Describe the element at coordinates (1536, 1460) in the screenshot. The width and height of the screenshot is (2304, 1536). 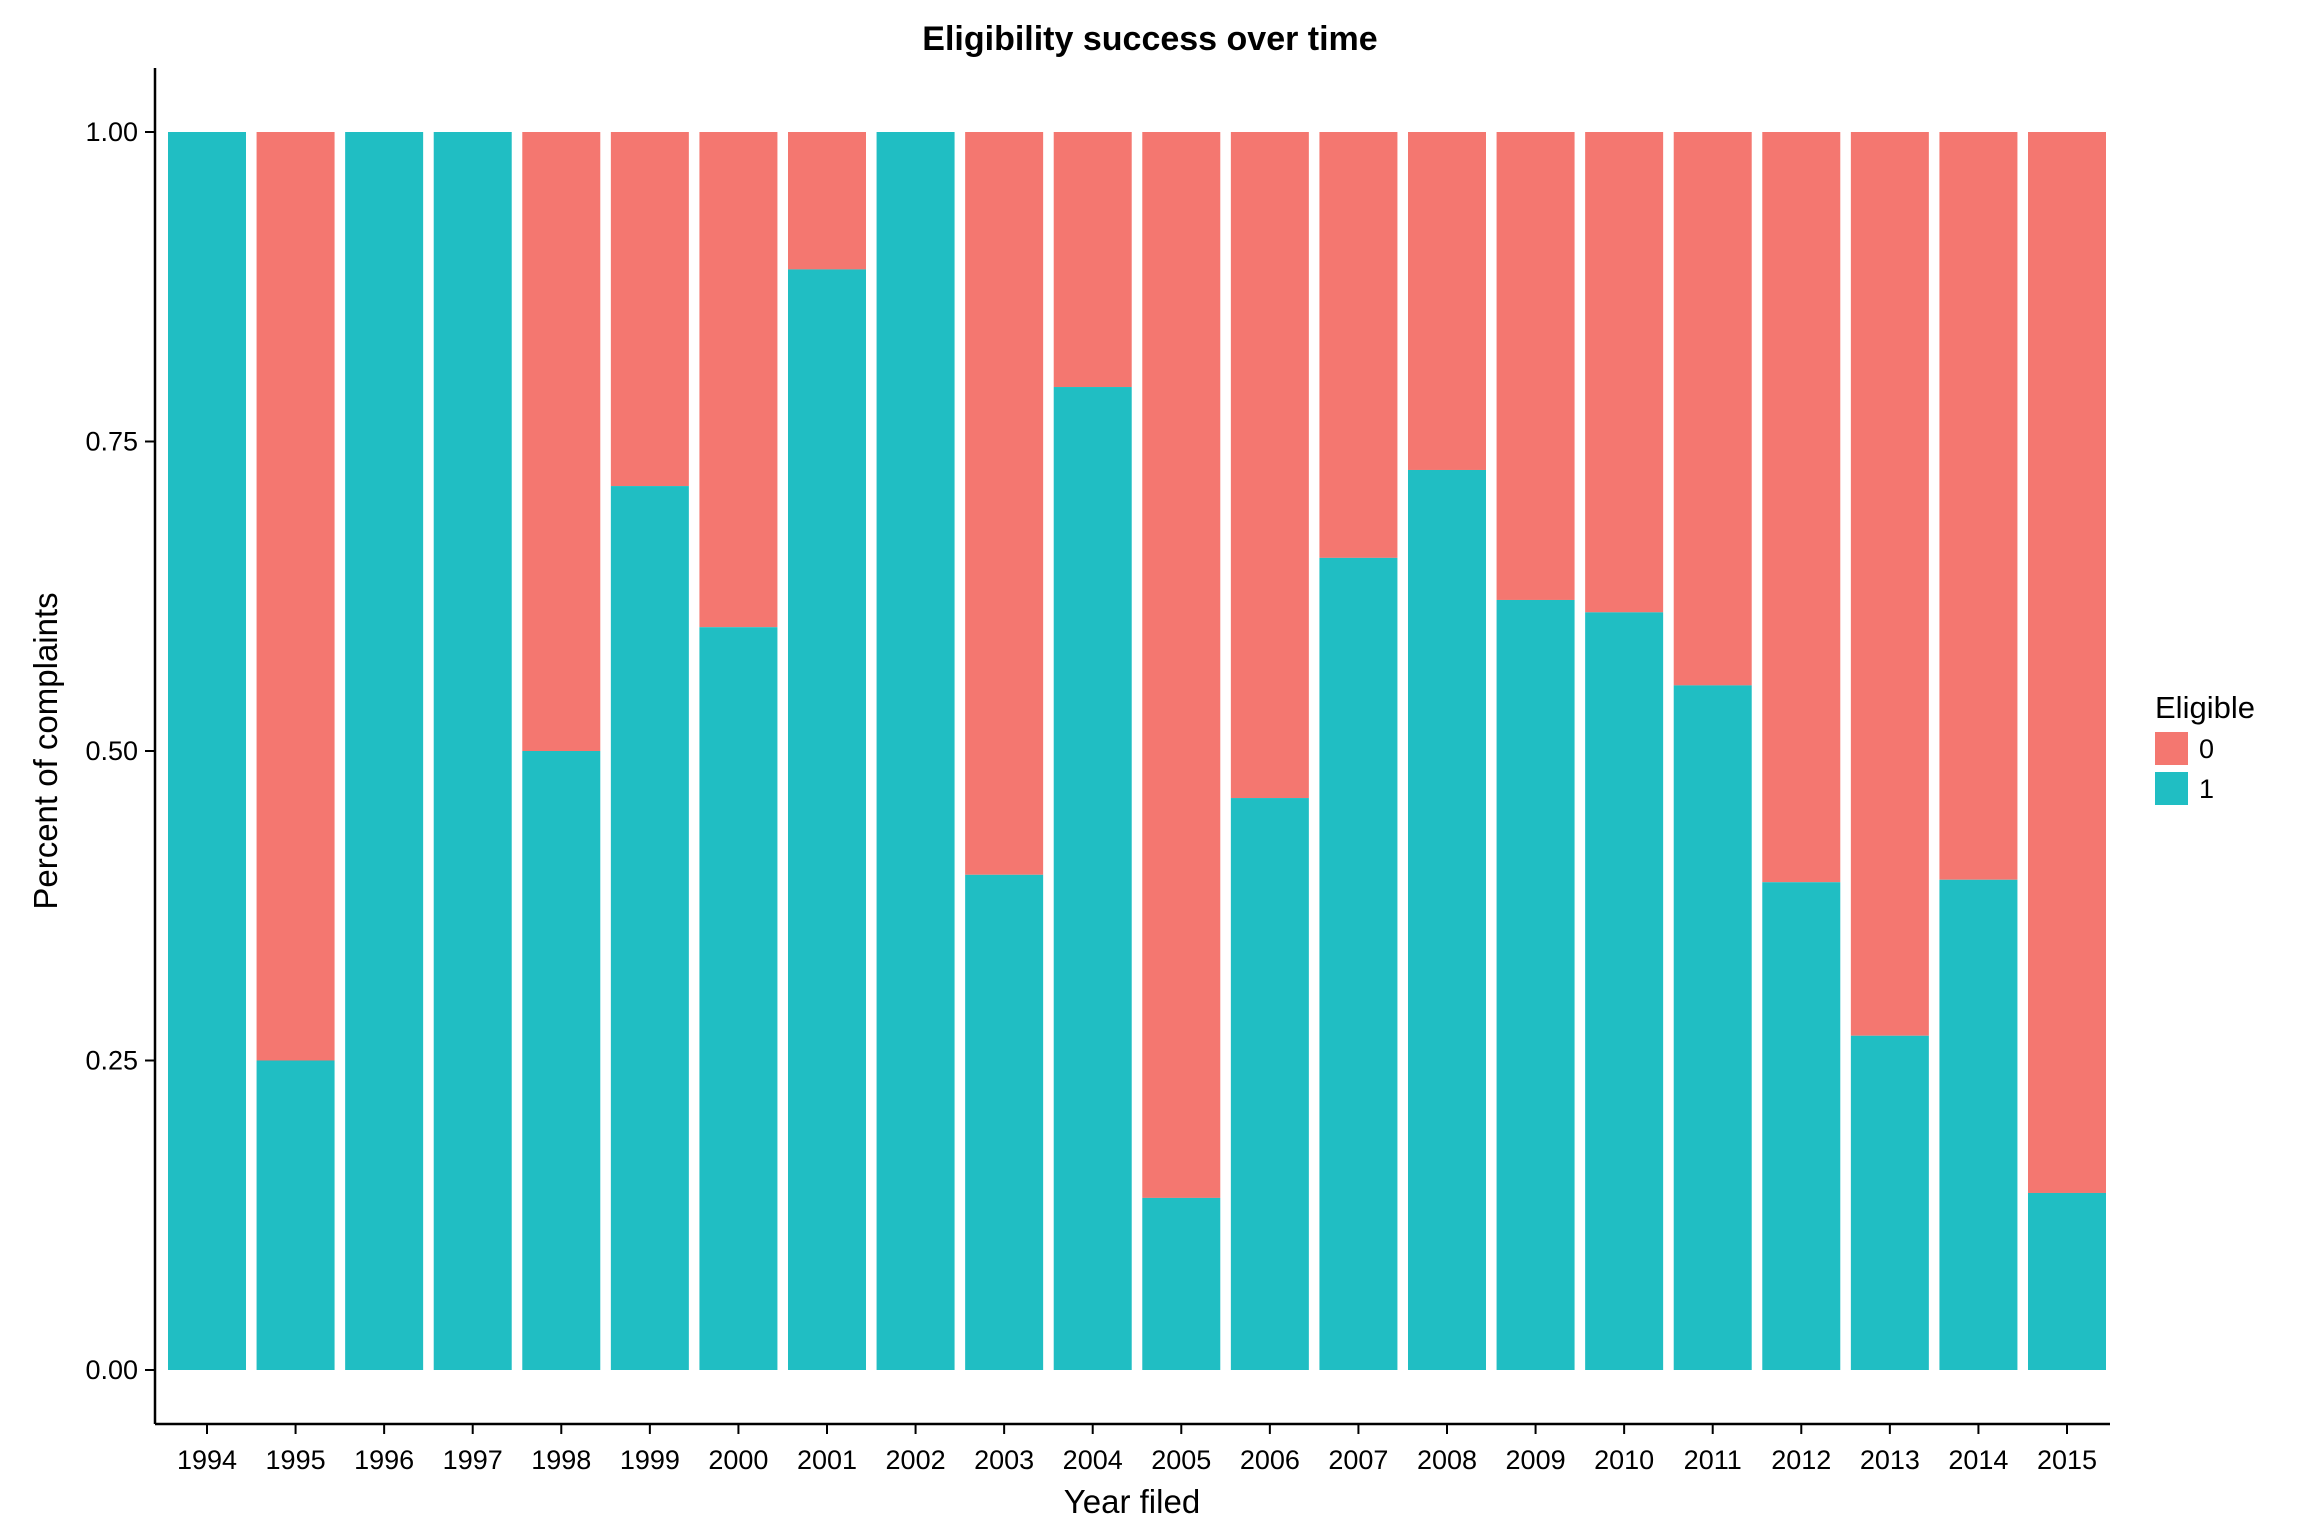
I see `x-tick-label-2009: 2009` at that location.